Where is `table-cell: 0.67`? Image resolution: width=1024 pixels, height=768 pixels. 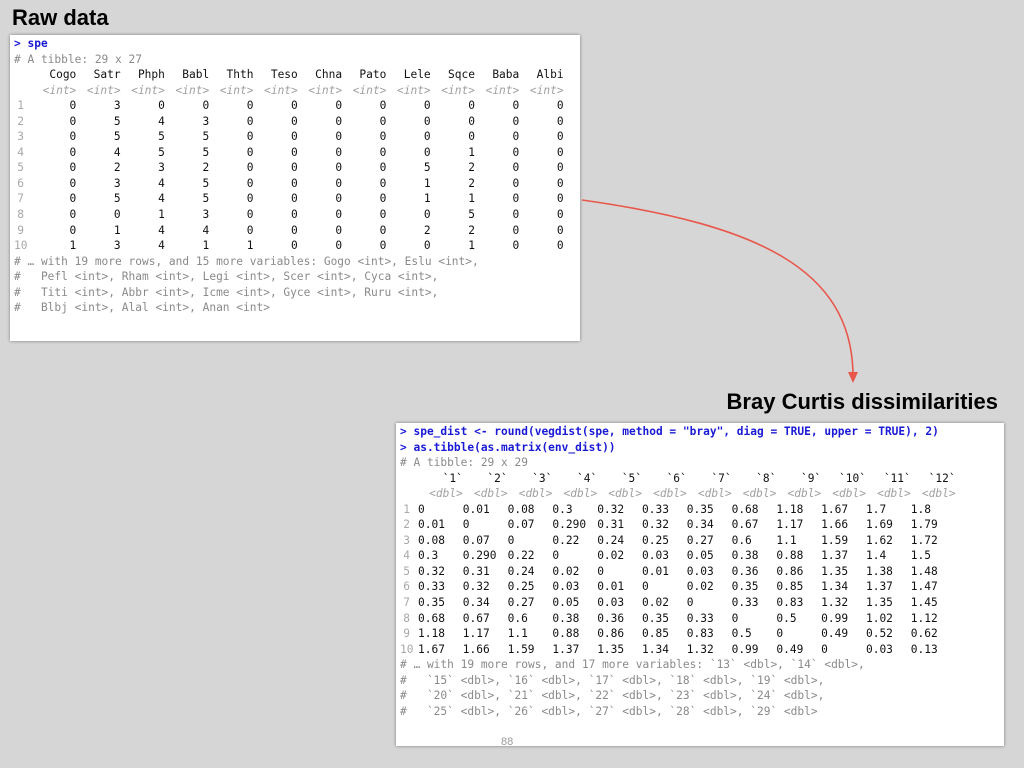 table-cell: 0.67 is located at coordinates (476, 618).